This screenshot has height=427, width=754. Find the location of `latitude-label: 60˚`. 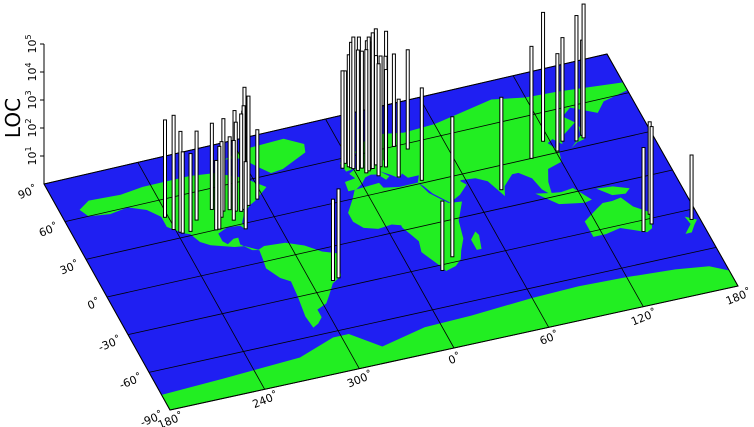

latitude-label: 60˚ is located at coordinates (48, 229).